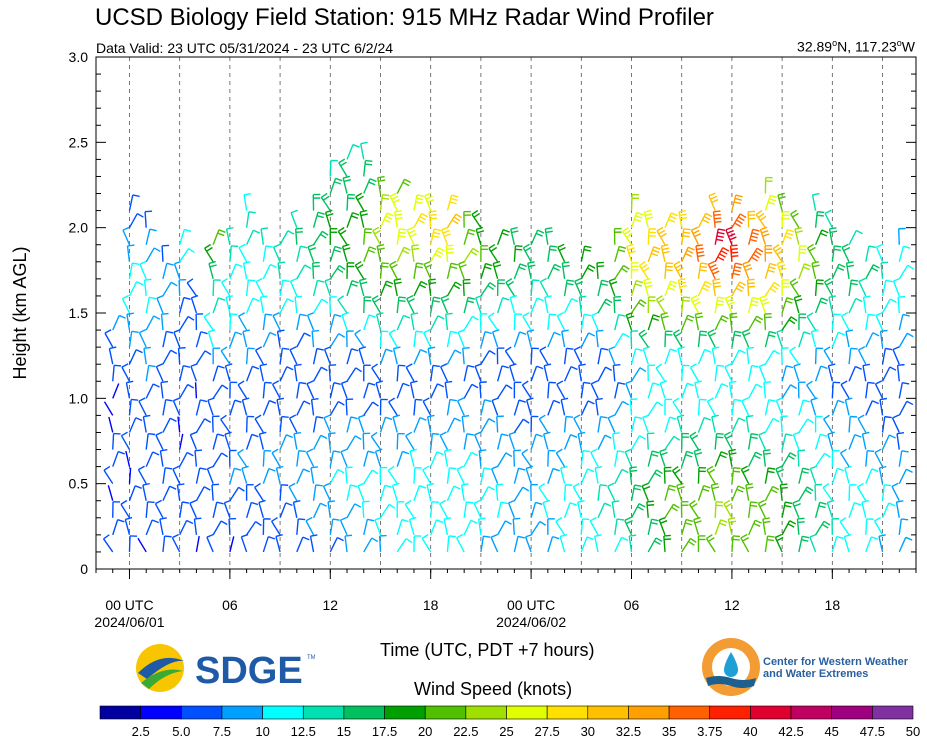  Describe the element at coordinates (311, 658) in the screenshot. I see `sdge-trademark: TM` at that location.